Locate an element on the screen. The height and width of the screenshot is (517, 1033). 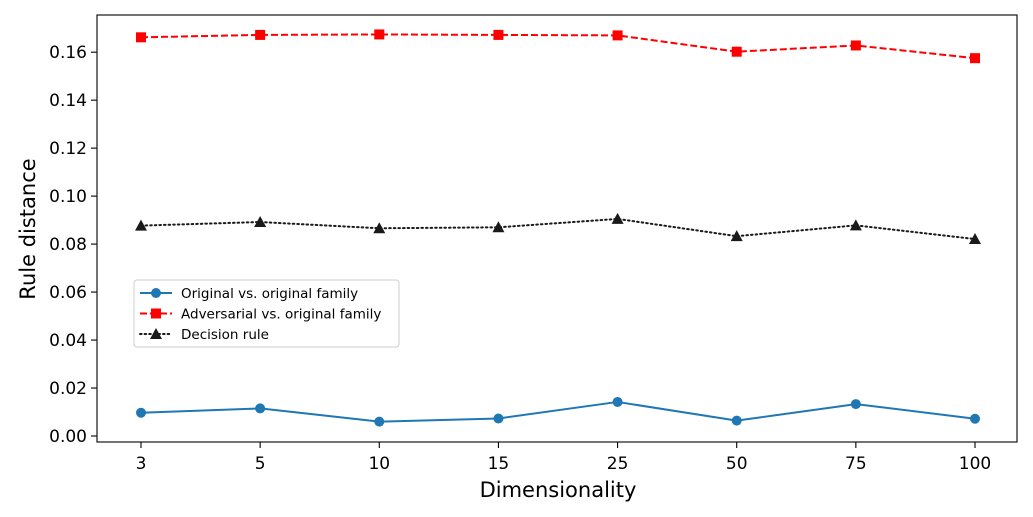
x-tick-label: 3 is located at coordinates (141, 464).